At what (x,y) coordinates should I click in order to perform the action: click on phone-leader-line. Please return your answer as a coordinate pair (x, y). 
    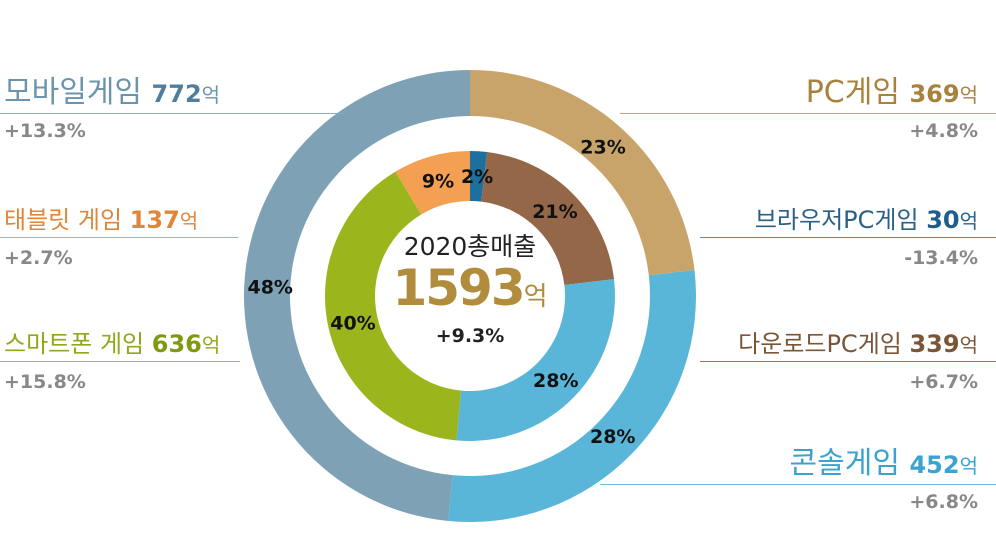
    Looking at the image, I should click on (120, 361).